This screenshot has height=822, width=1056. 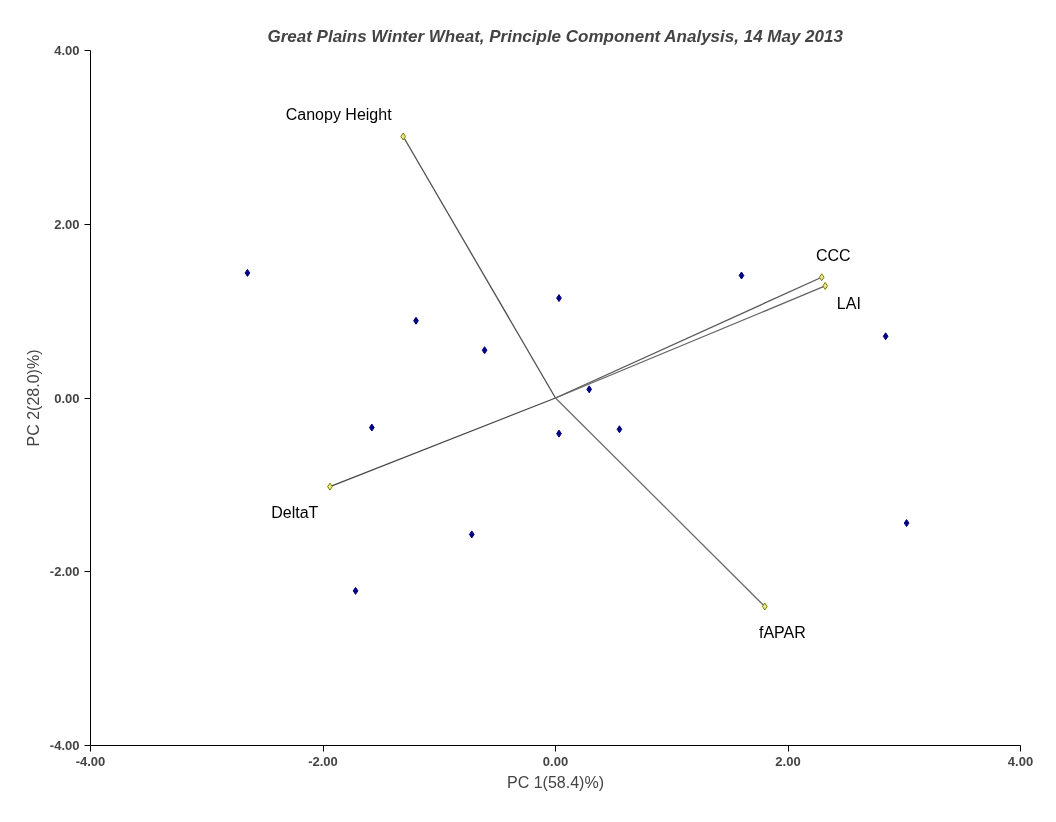 I want to click on series-label: fAPAR, so click(x=782, y=633).